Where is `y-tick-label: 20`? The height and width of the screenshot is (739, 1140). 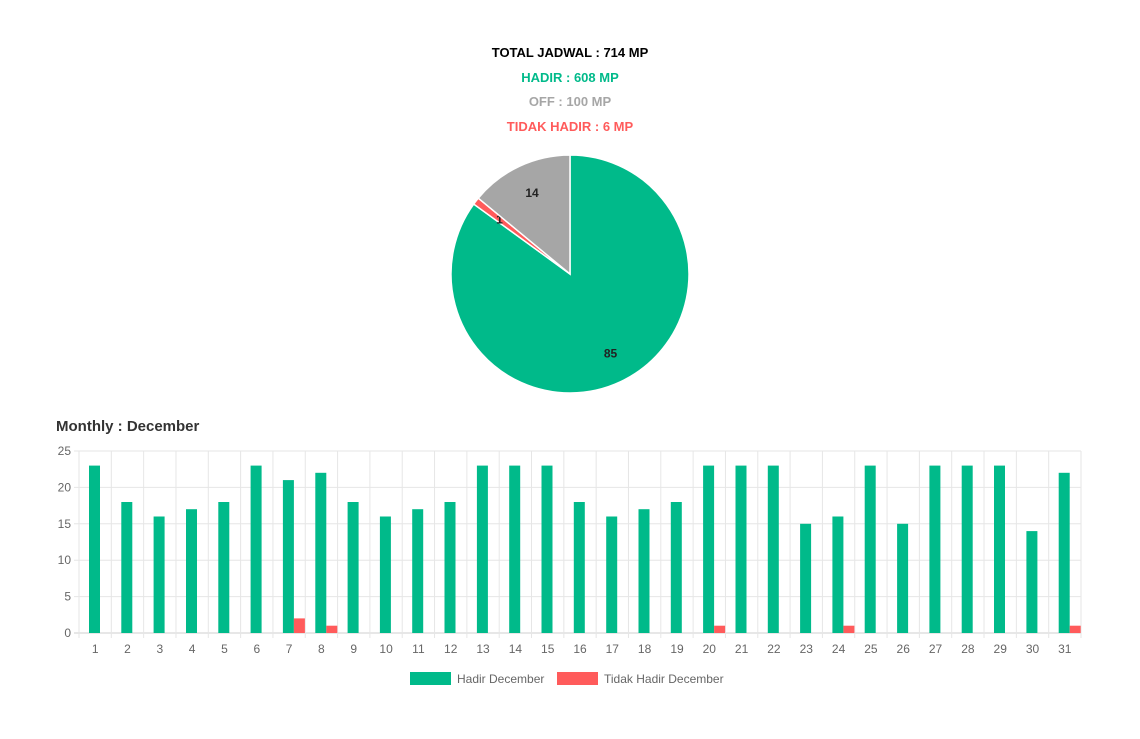
y-tick-label: 20 is located at coordinates (65, 487).